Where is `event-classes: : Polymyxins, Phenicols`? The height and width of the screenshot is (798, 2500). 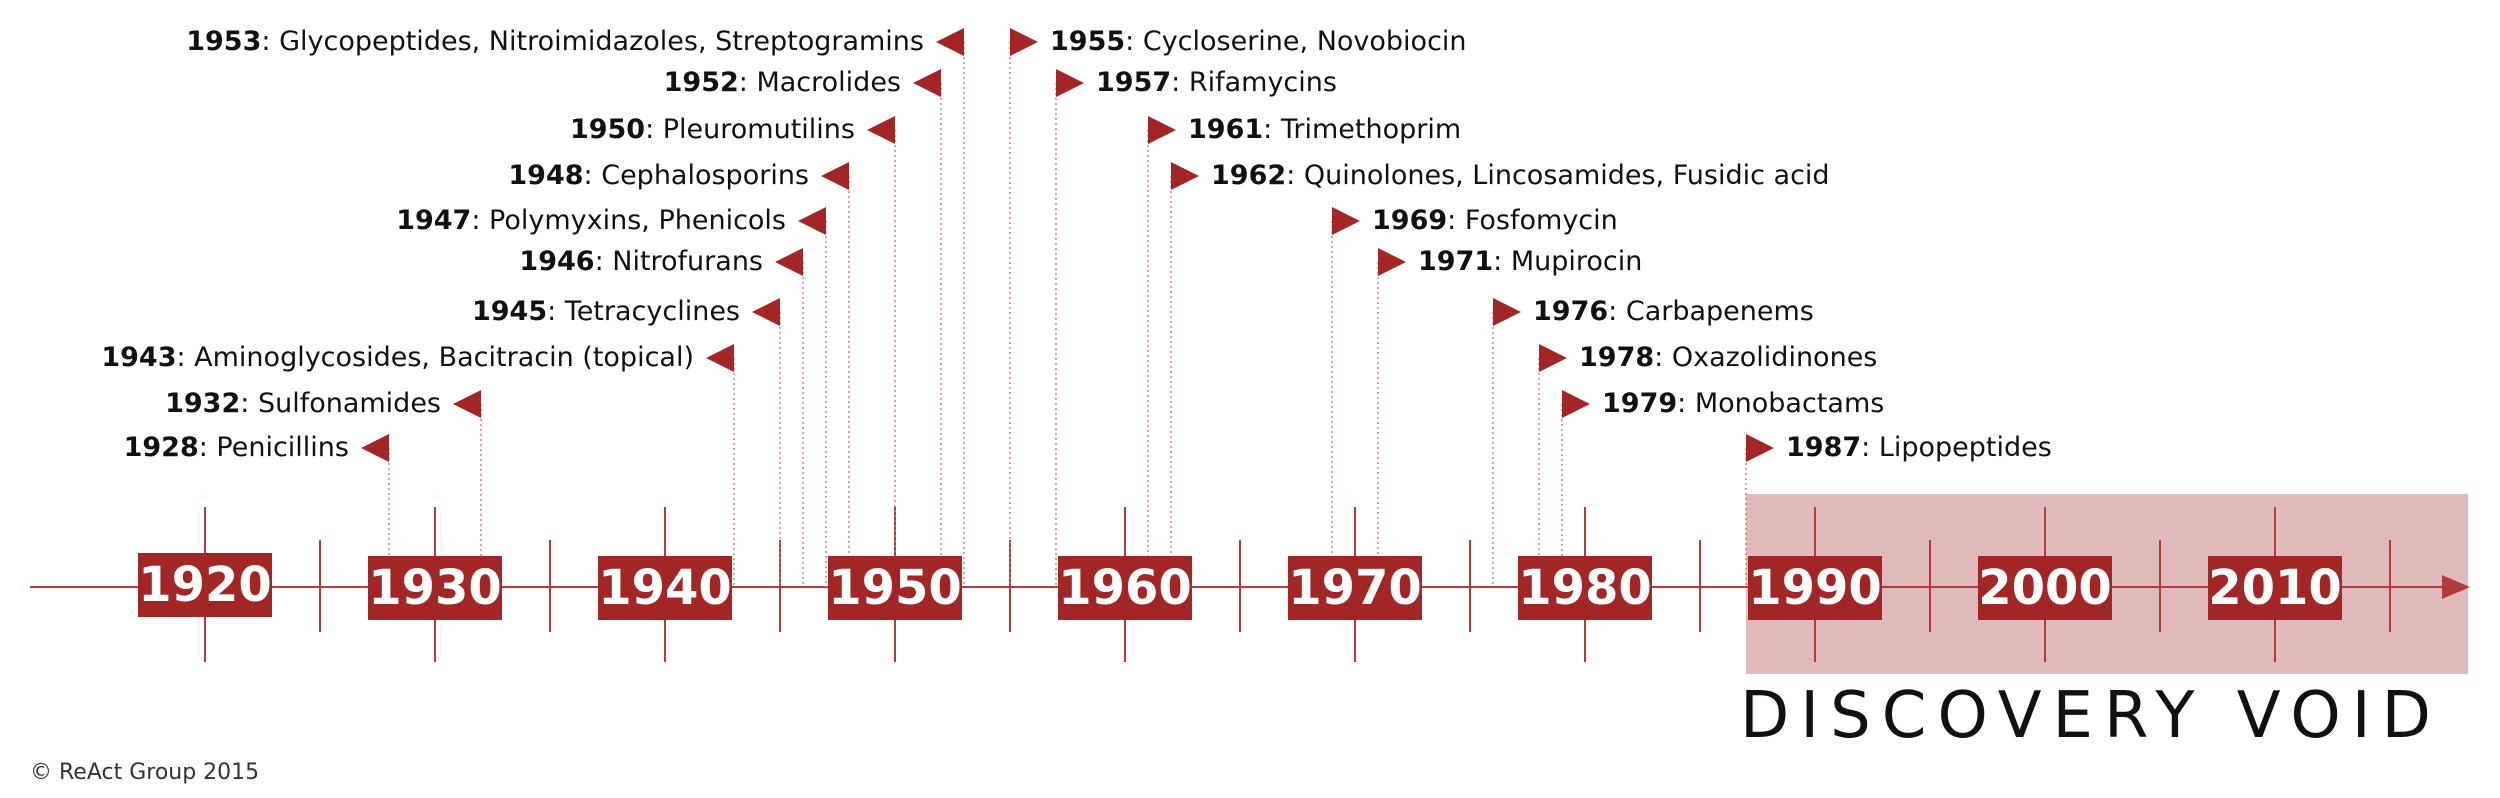
event-classes: : Polymyxins, Phenicols is located at coordinates (628, 220).